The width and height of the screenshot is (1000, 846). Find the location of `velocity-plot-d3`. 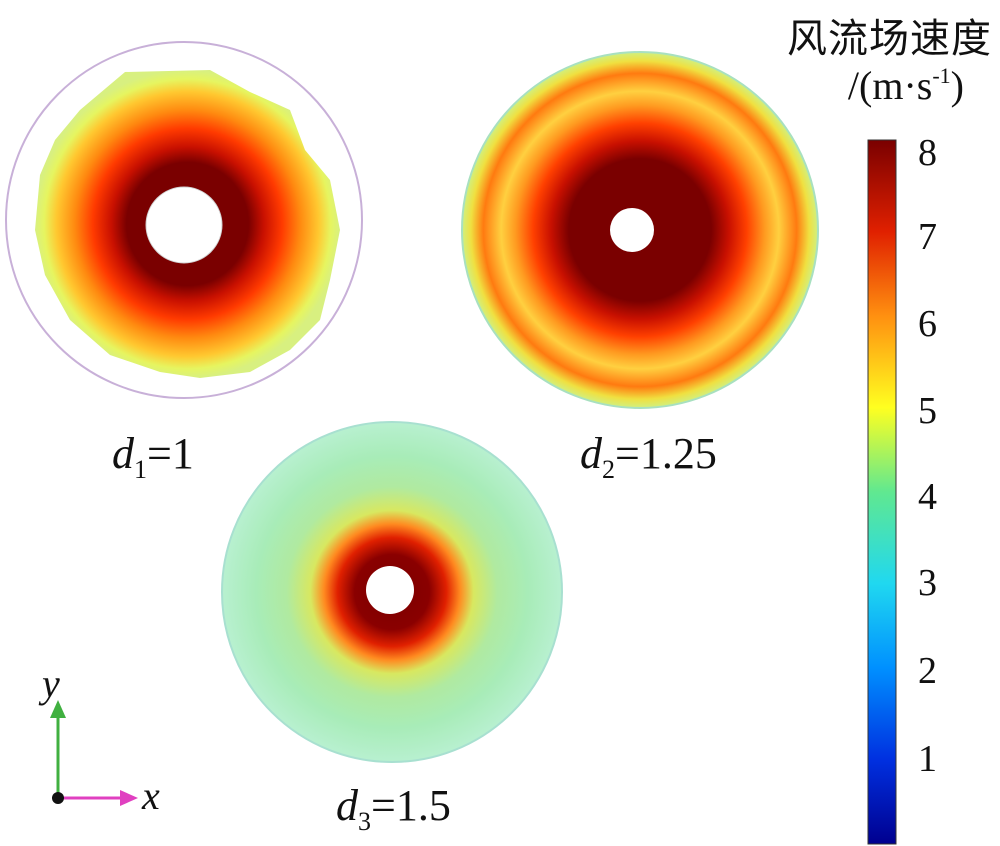

velocity-plot-d3 is located at coordinates (392, 592).